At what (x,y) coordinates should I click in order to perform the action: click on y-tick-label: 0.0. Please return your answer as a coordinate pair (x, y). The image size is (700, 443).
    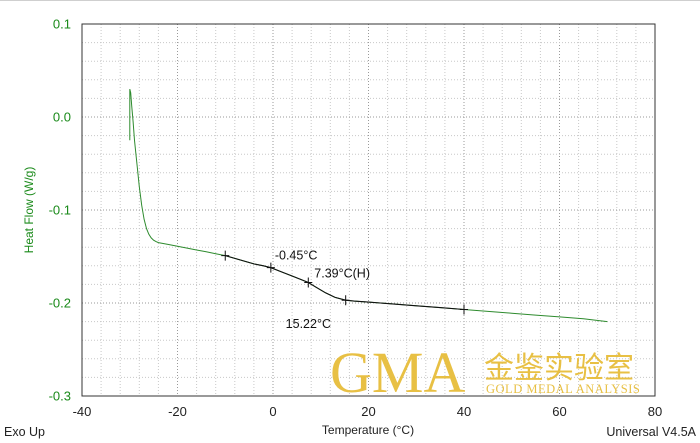
    Looking at the image, I should click on (62, 117).